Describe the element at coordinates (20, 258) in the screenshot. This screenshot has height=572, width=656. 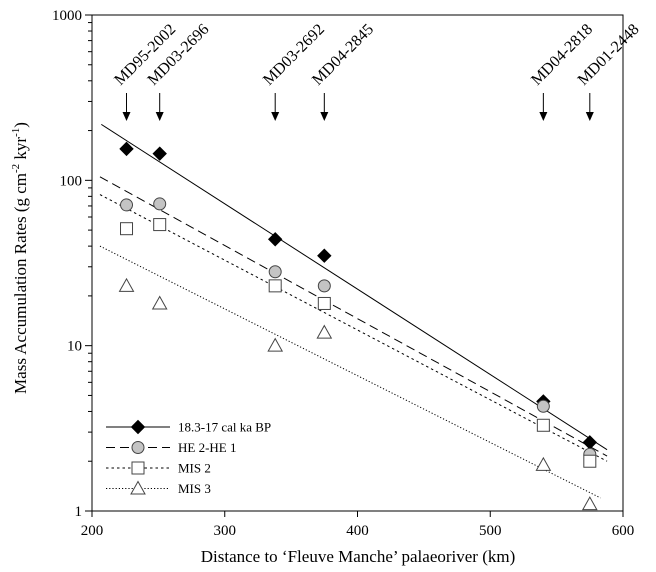
I see `y-axis-title: Mass Accumulation Rates (g cm-2 kyr-1)` at that location.